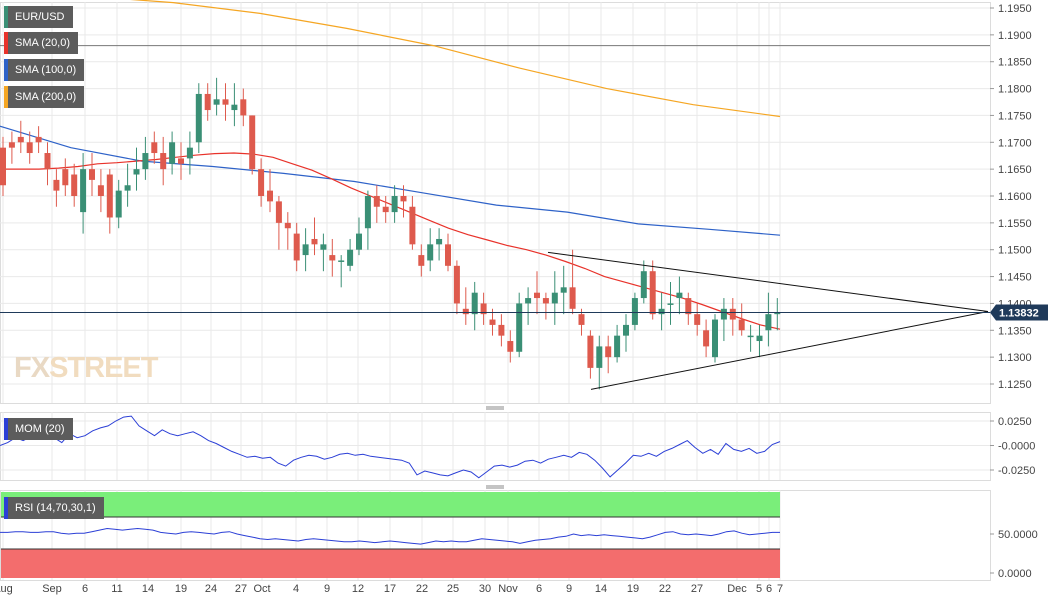 The height and width of the screenshot is (601, 1061). I want to click on fxstreet-watermark: FXSTREET, so click(86, 368).